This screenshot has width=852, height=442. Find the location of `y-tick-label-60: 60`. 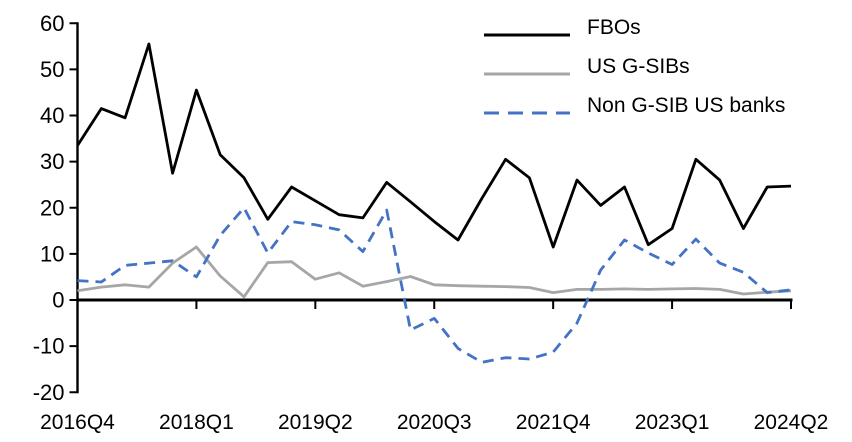

y-tick-label-60: 60 is located at coordinates (52, 23).